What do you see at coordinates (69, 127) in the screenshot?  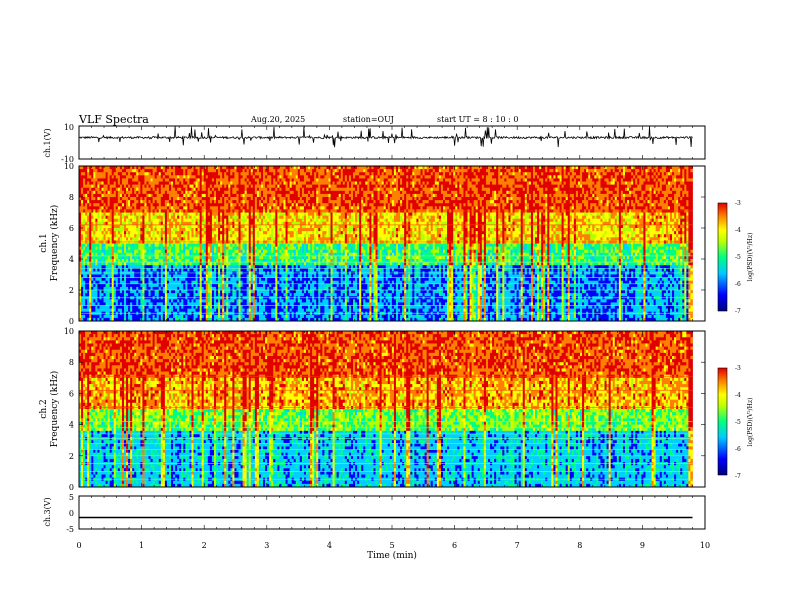 I see `ch1-ytick-top: 10` at bounding box center [69, 127].